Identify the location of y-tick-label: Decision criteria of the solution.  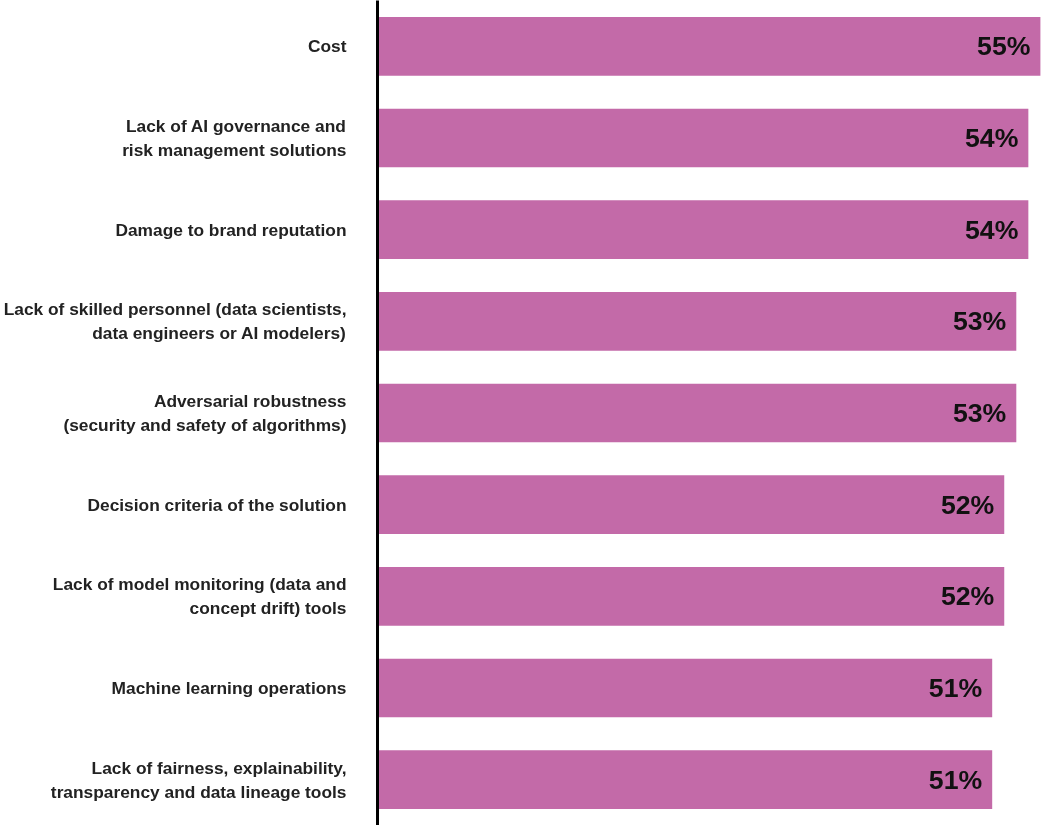
(217, 504).